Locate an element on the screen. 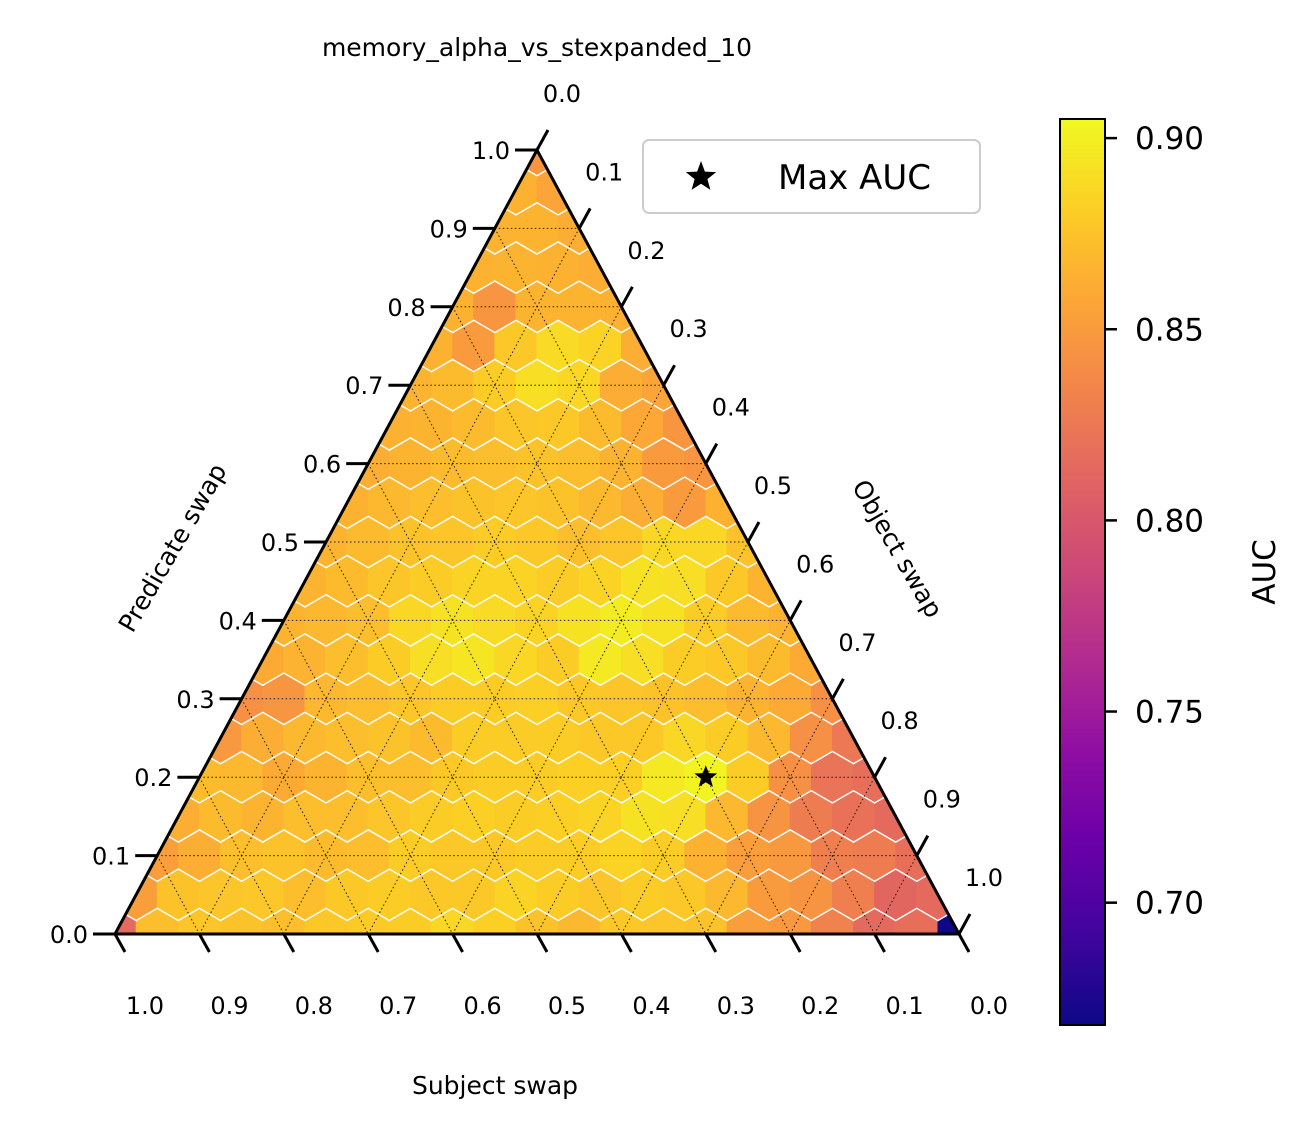 This screenshot has width=1315, height=1133. legend-box is located at coordinates (811, 176).